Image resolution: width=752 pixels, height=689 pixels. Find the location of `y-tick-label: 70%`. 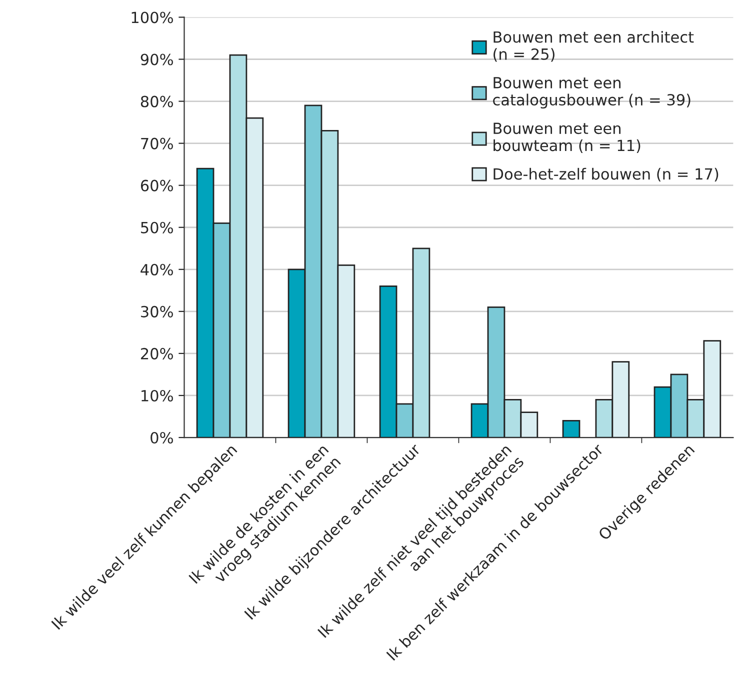

y-tick-label: 70% is located at coordinates (157, 144).